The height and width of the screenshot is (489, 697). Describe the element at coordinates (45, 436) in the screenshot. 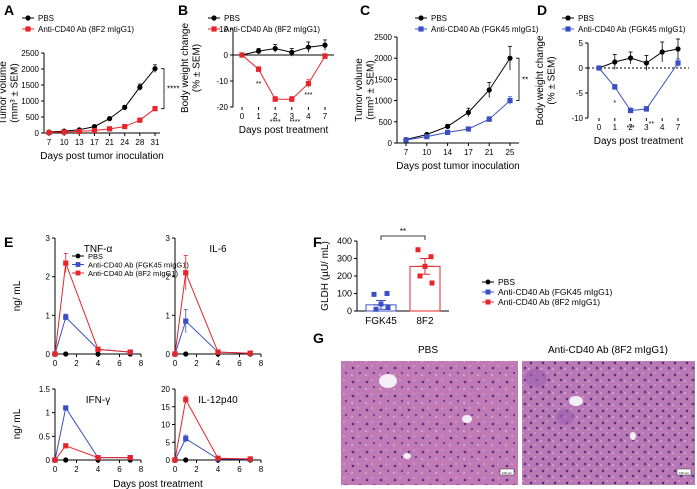

I see `y-tick-label: 0.5` at that location.